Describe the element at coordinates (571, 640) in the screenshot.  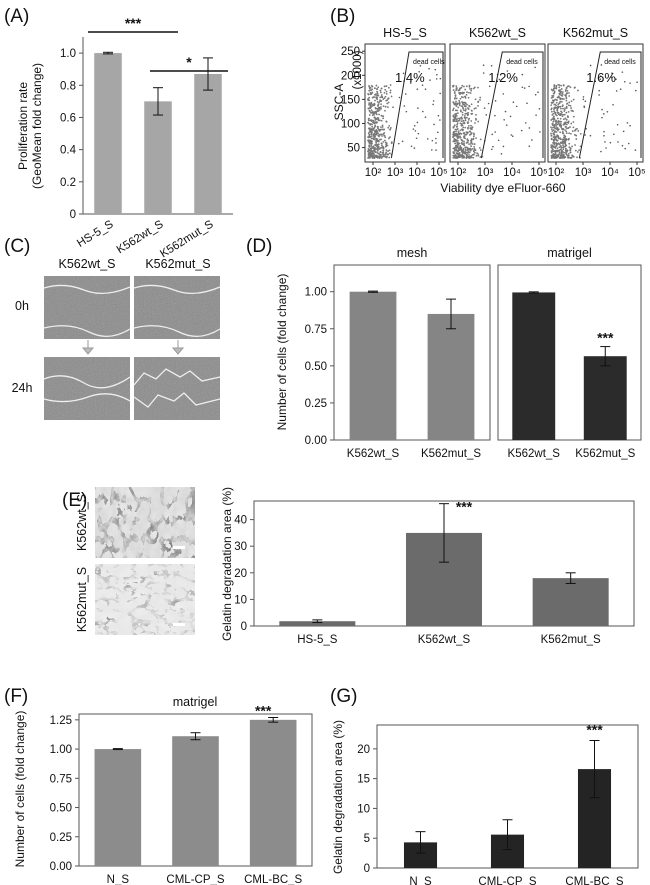
I see `e-xtick-label: K562mut_S` at that location.